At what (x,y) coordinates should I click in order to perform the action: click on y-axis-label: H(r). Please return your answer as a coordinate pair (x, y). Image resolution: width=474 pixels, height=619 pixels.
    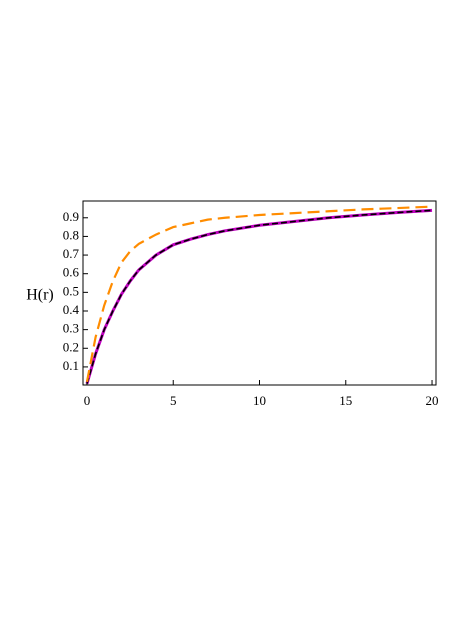
    Looking at the image, I should click on (40, 295).